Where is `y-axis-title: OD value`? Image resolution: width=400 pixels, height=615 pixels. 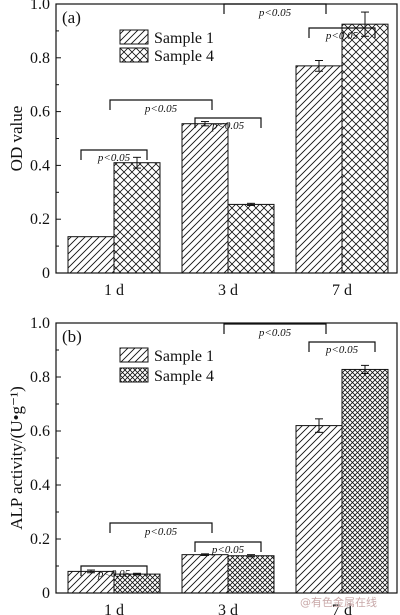
y-axis-title: OD value is located at coordinates (16, 139).